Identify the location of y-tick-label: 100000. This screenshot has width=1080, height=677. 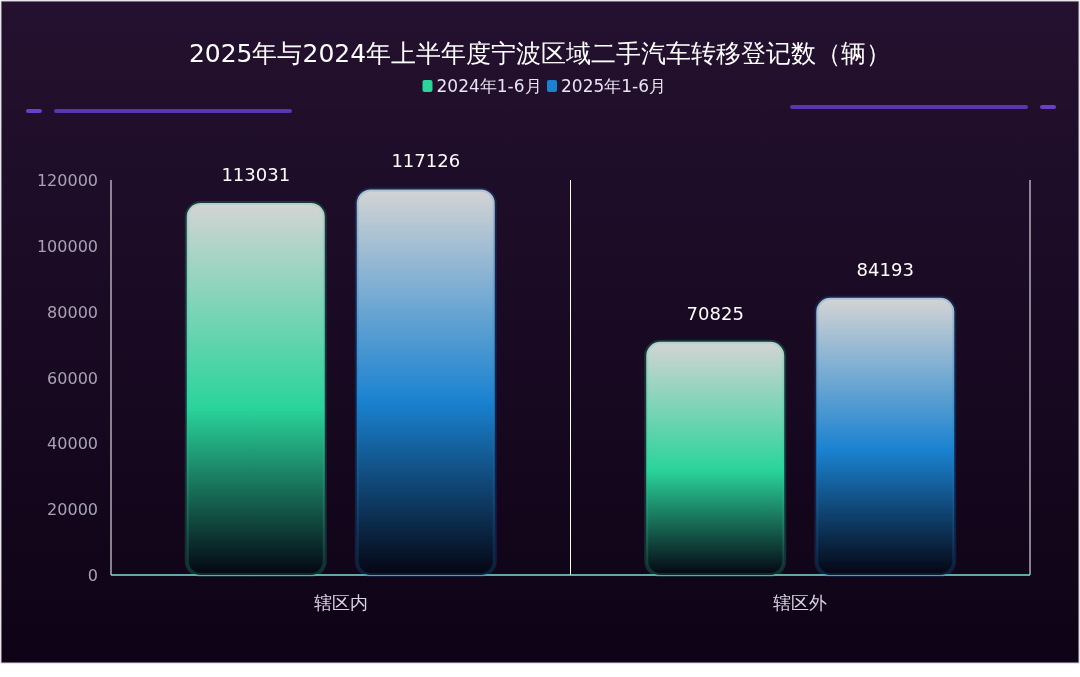
(67, 246).